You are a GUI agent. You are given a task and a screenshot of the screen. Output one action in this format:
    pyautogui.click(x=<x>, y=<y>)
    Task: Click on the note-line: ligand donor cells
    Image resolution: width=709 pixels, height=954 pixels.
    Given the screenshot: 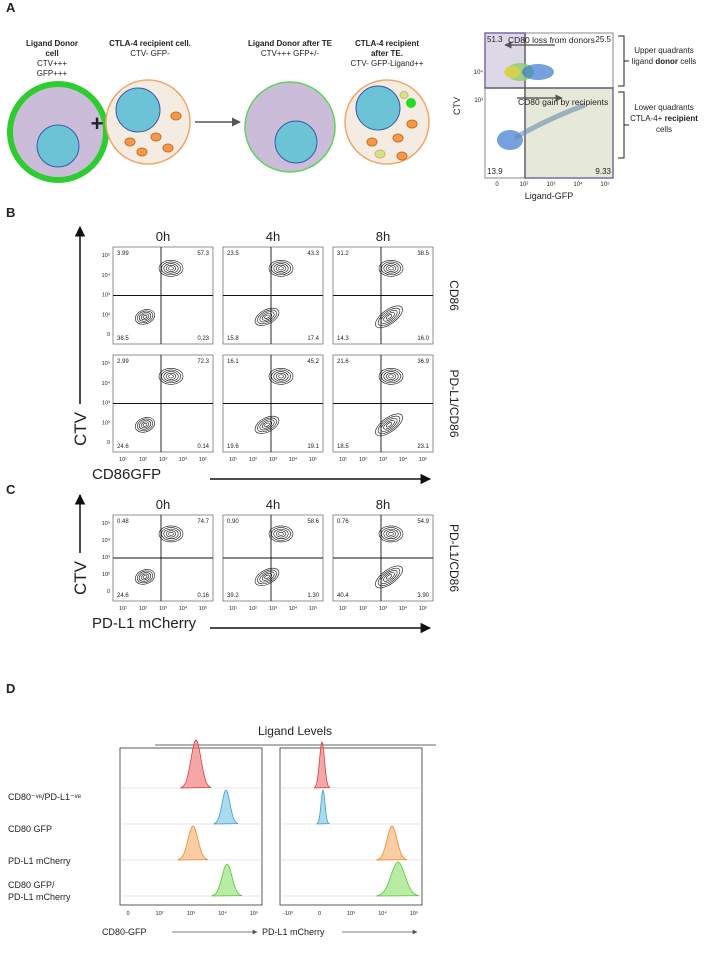 What is the action you would take?
    pyautogui.click(x=664, y=61)
    